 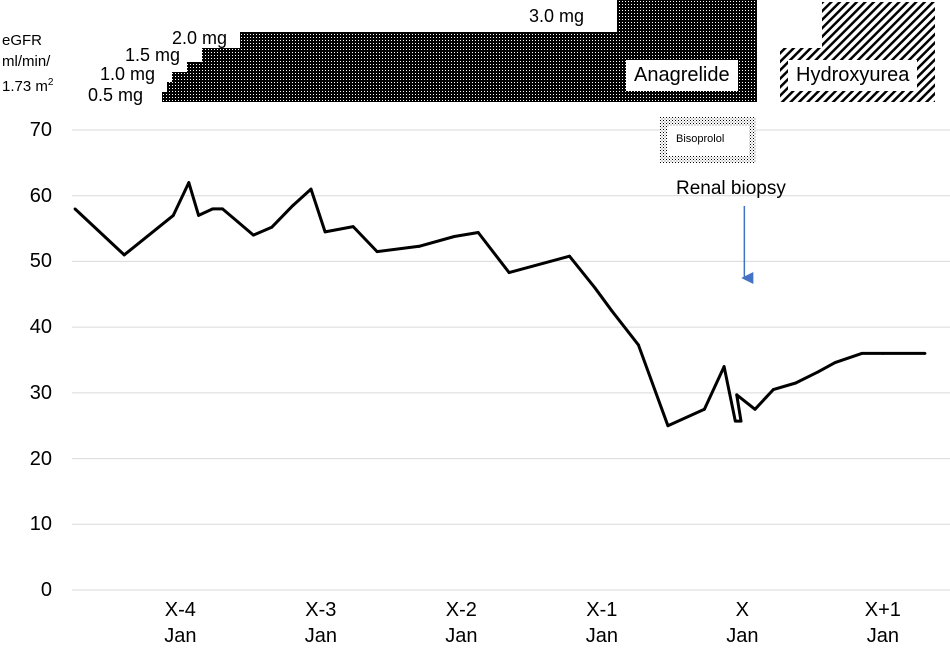 What do you see at coordinates (28, 86) in the screenshot?
I see `y-axis-label-line3: 1.73 m2` at bounding box center [28, 86].